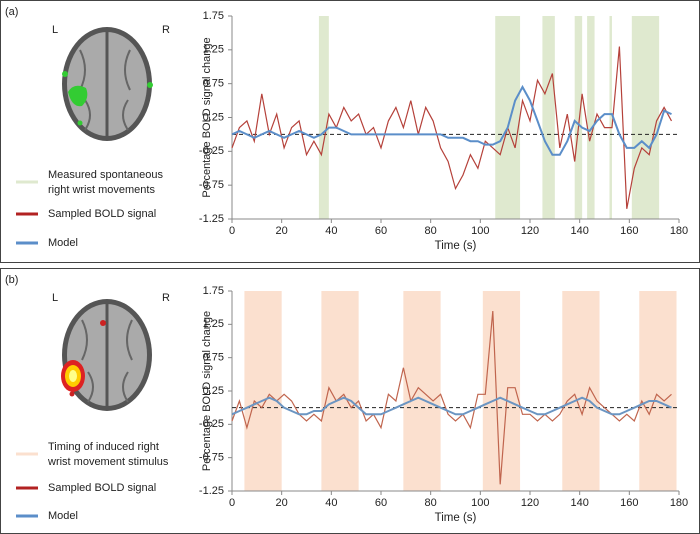 The height and width of the screenshot is (534, 700). I want to click on legend-label: wrist movement stimulus, so click(108, 462).